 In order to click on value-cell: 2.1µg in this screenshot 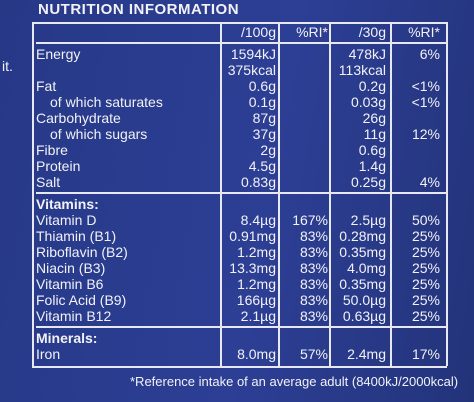, I will do `click(258, 316)`.